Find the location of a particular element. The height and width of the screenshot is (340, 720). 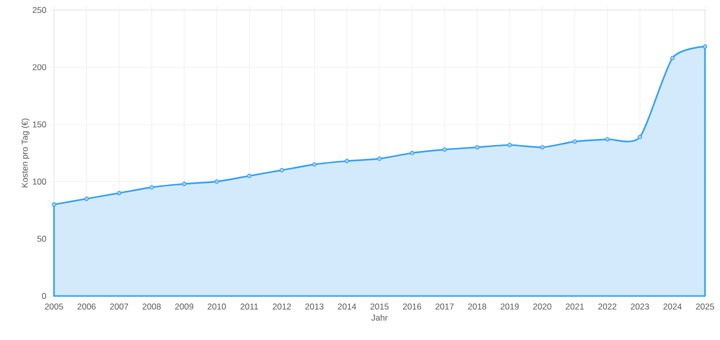

x-tick-label: 2014 is located at coordinates (347, 307).